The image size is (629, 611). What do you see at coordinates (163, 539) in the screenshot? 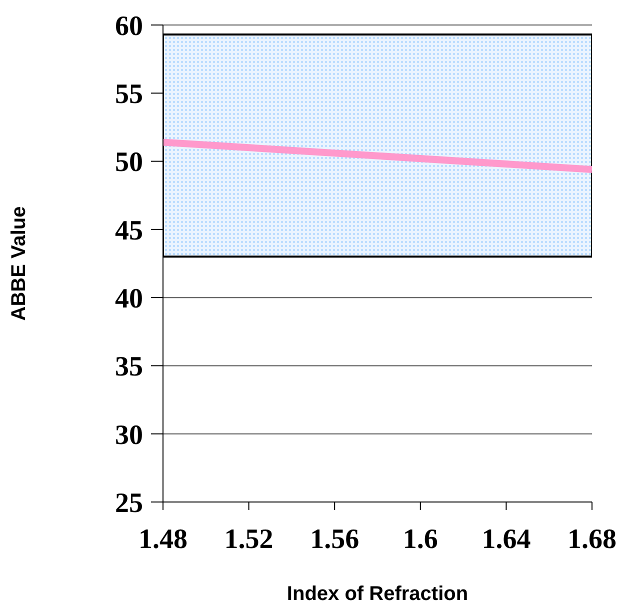
I see `x-tick-label: 1.48` at bounding box center [163, 539].